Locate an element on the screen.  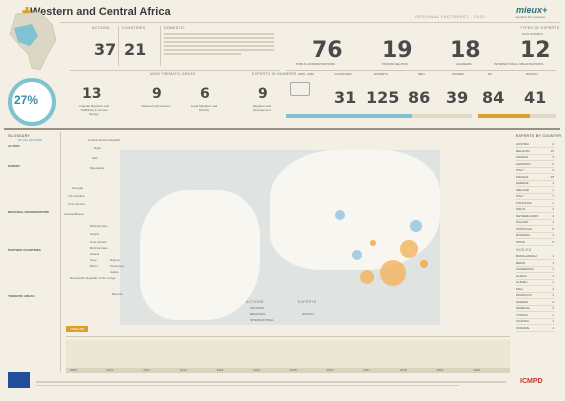
table-row: GHANA 1 is located at coordinates (535, 276).